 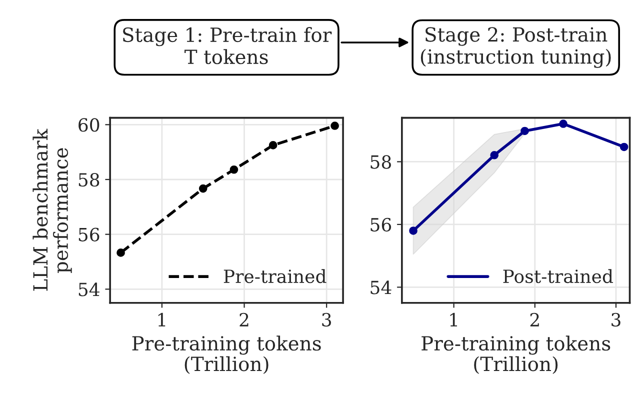 I want to click on y-axis-title: LLM benchmark performance, so click(x=52, y=209).